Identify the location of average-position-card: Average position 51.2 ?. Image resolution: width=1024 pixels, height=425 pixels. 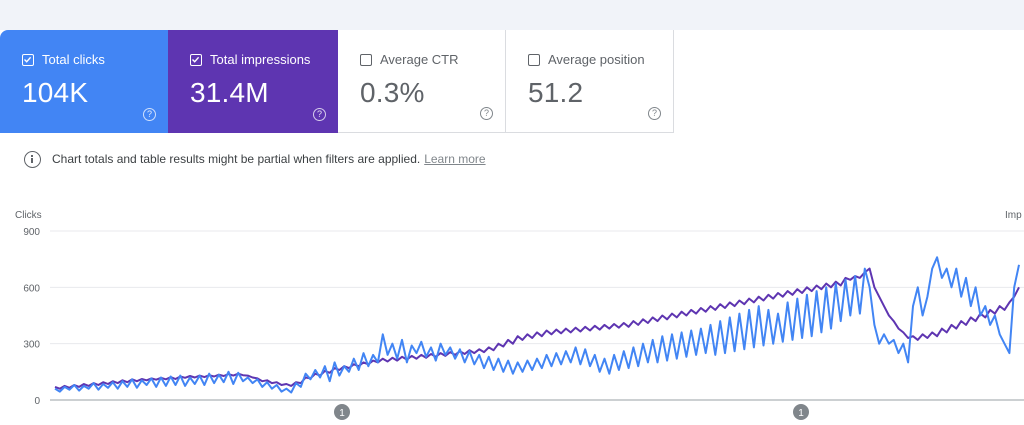
(590, 81).